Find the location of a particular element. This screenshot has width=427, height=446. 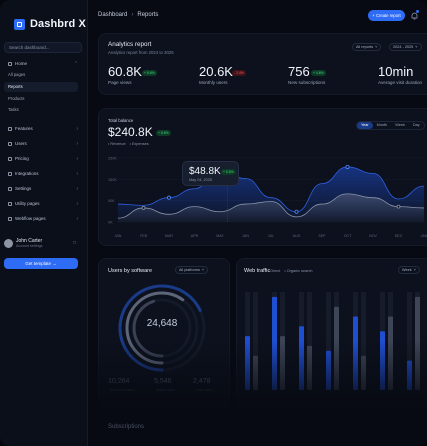

sidebar-item-home: Home ⌃ is located at coordinates (43, 63).